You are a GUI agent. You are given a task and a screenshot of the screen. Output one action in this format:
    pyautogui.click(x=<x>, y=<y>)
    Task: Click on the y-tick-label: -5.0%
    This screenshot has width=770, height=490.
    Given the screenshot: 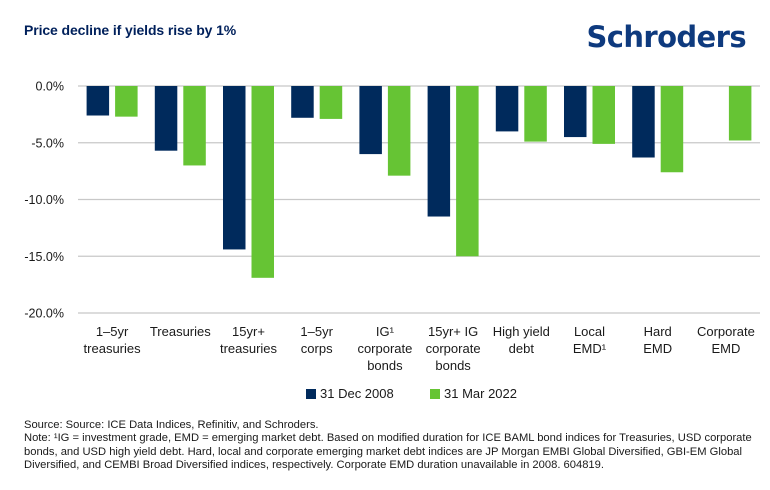 What is the action you would take?
    pyautogui.click(x=47, y=143)
    